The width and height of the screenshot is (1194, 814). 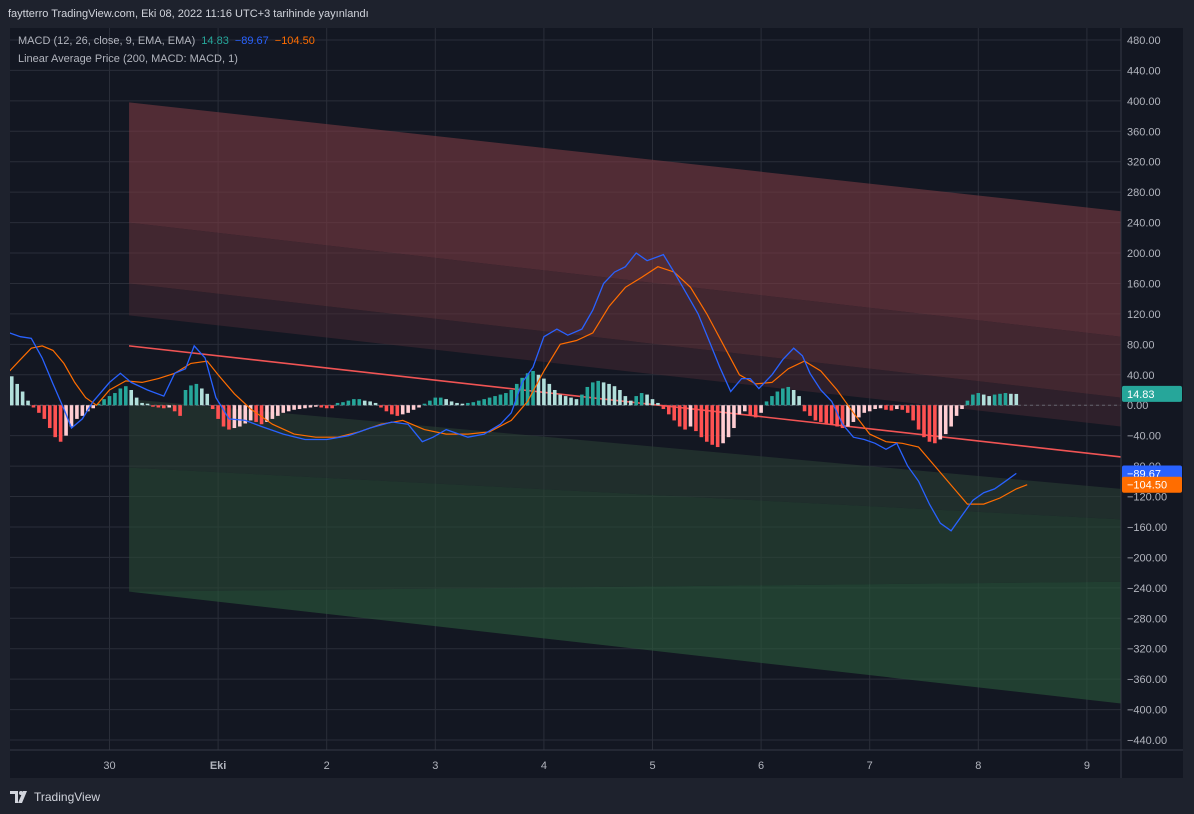 What do you see at coordinates (218, 766) in the screenshot?
I see `x-tick-label: Eki` at bounding box center [218, 766].